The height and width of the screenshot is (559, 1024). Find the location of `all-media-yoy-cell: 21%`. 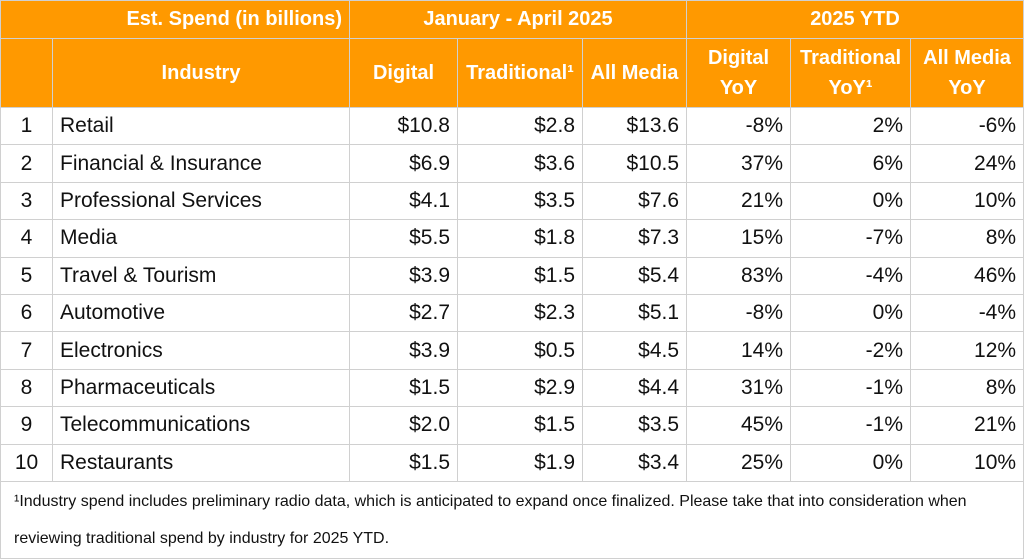

all-media-yoy-cell: 21% is located at coordinates (967, 425).